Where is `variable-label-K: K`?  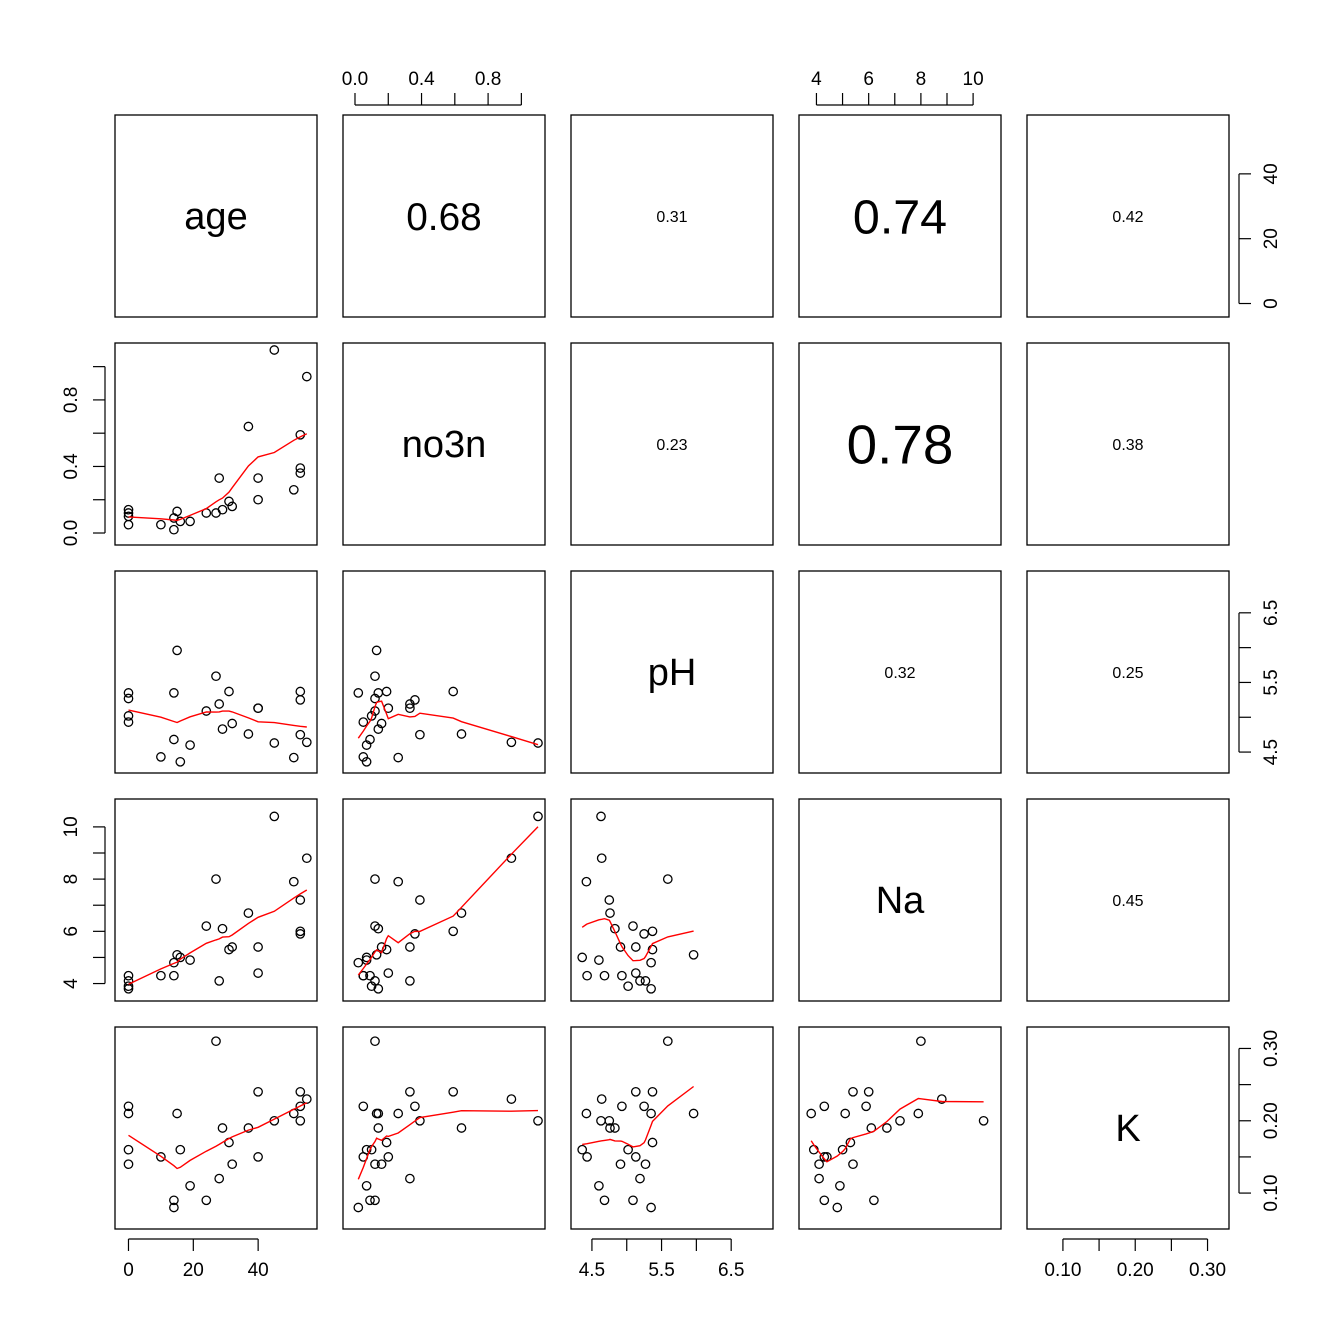
variable-label-K: K is located at coordinates (1127, 1129).